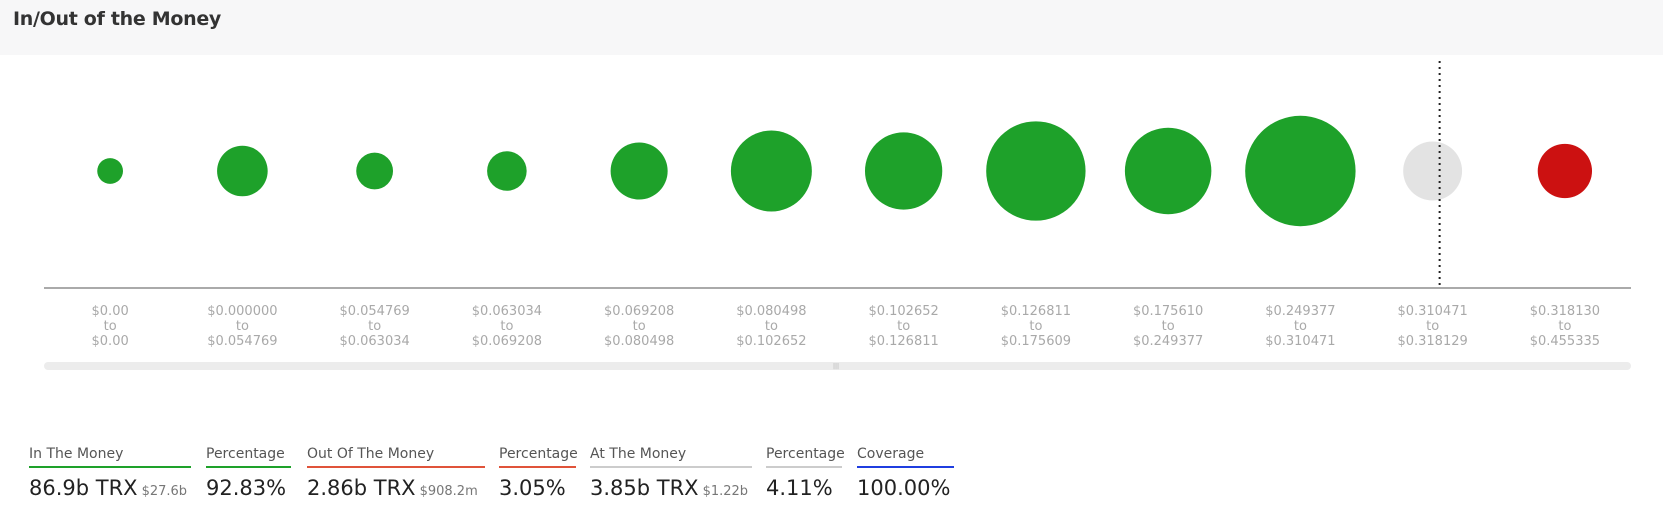 The height and width of the screenshot is (529, 1663). Describe the element at coordinates (1168, 311) in the screenshot. I see `tick-label-from: $0.175610` at that location.